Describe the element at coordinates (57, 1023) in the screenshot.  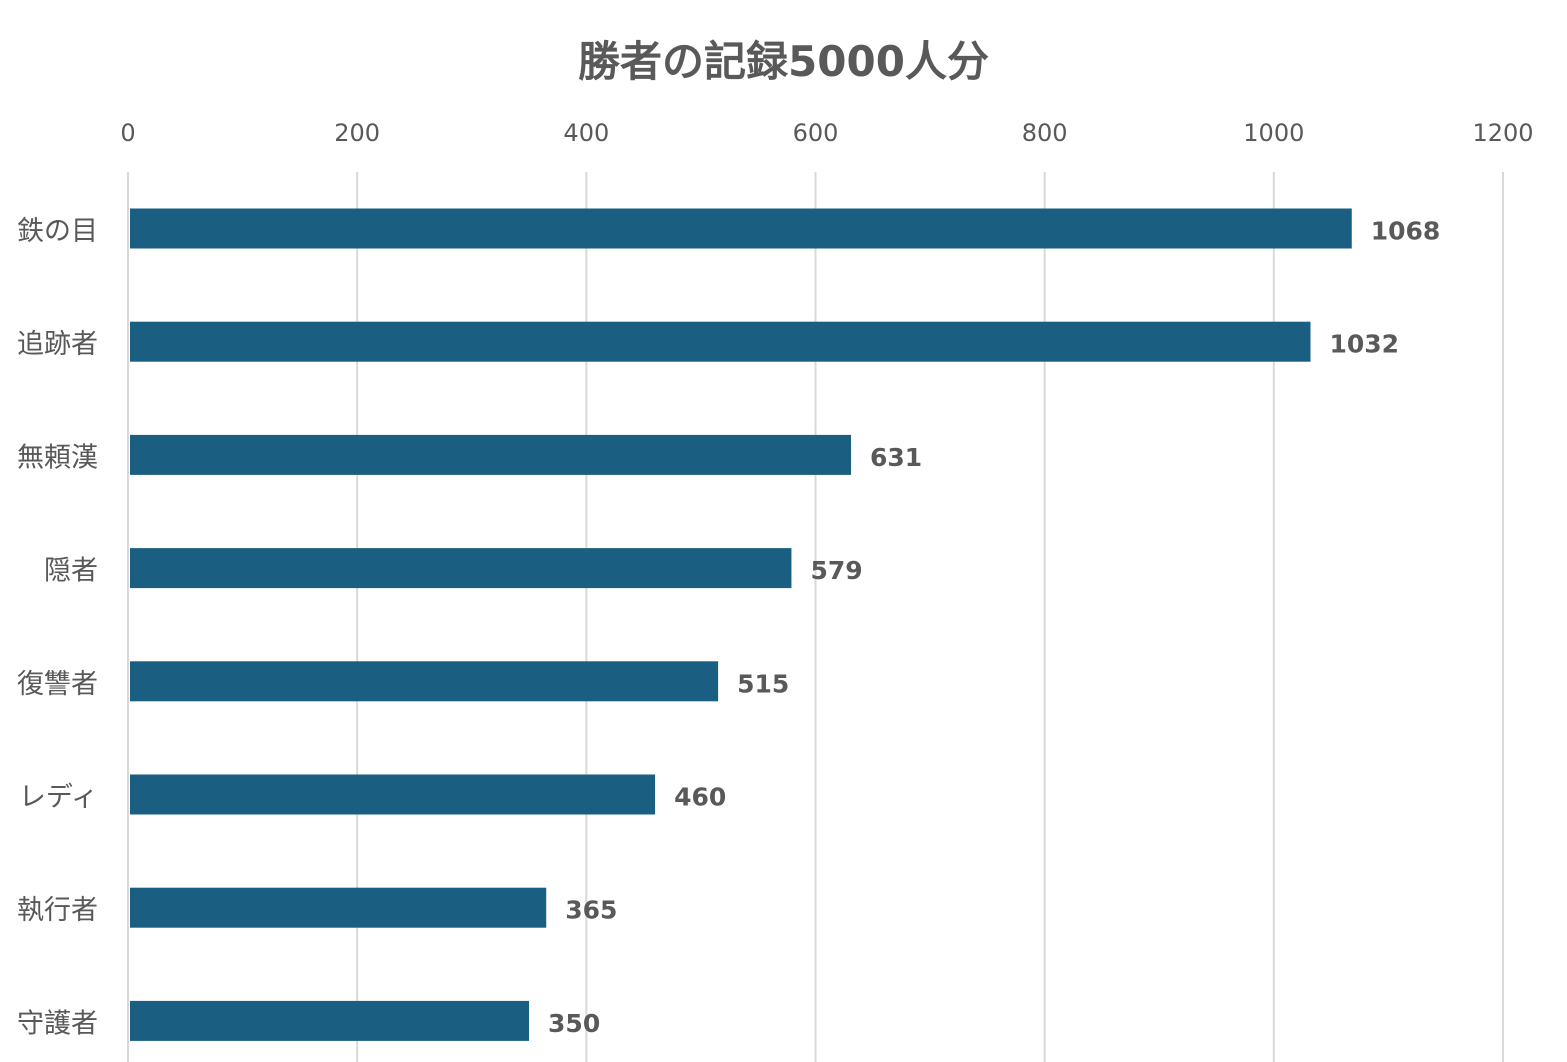
I see `category-label: 守護者` at that location.